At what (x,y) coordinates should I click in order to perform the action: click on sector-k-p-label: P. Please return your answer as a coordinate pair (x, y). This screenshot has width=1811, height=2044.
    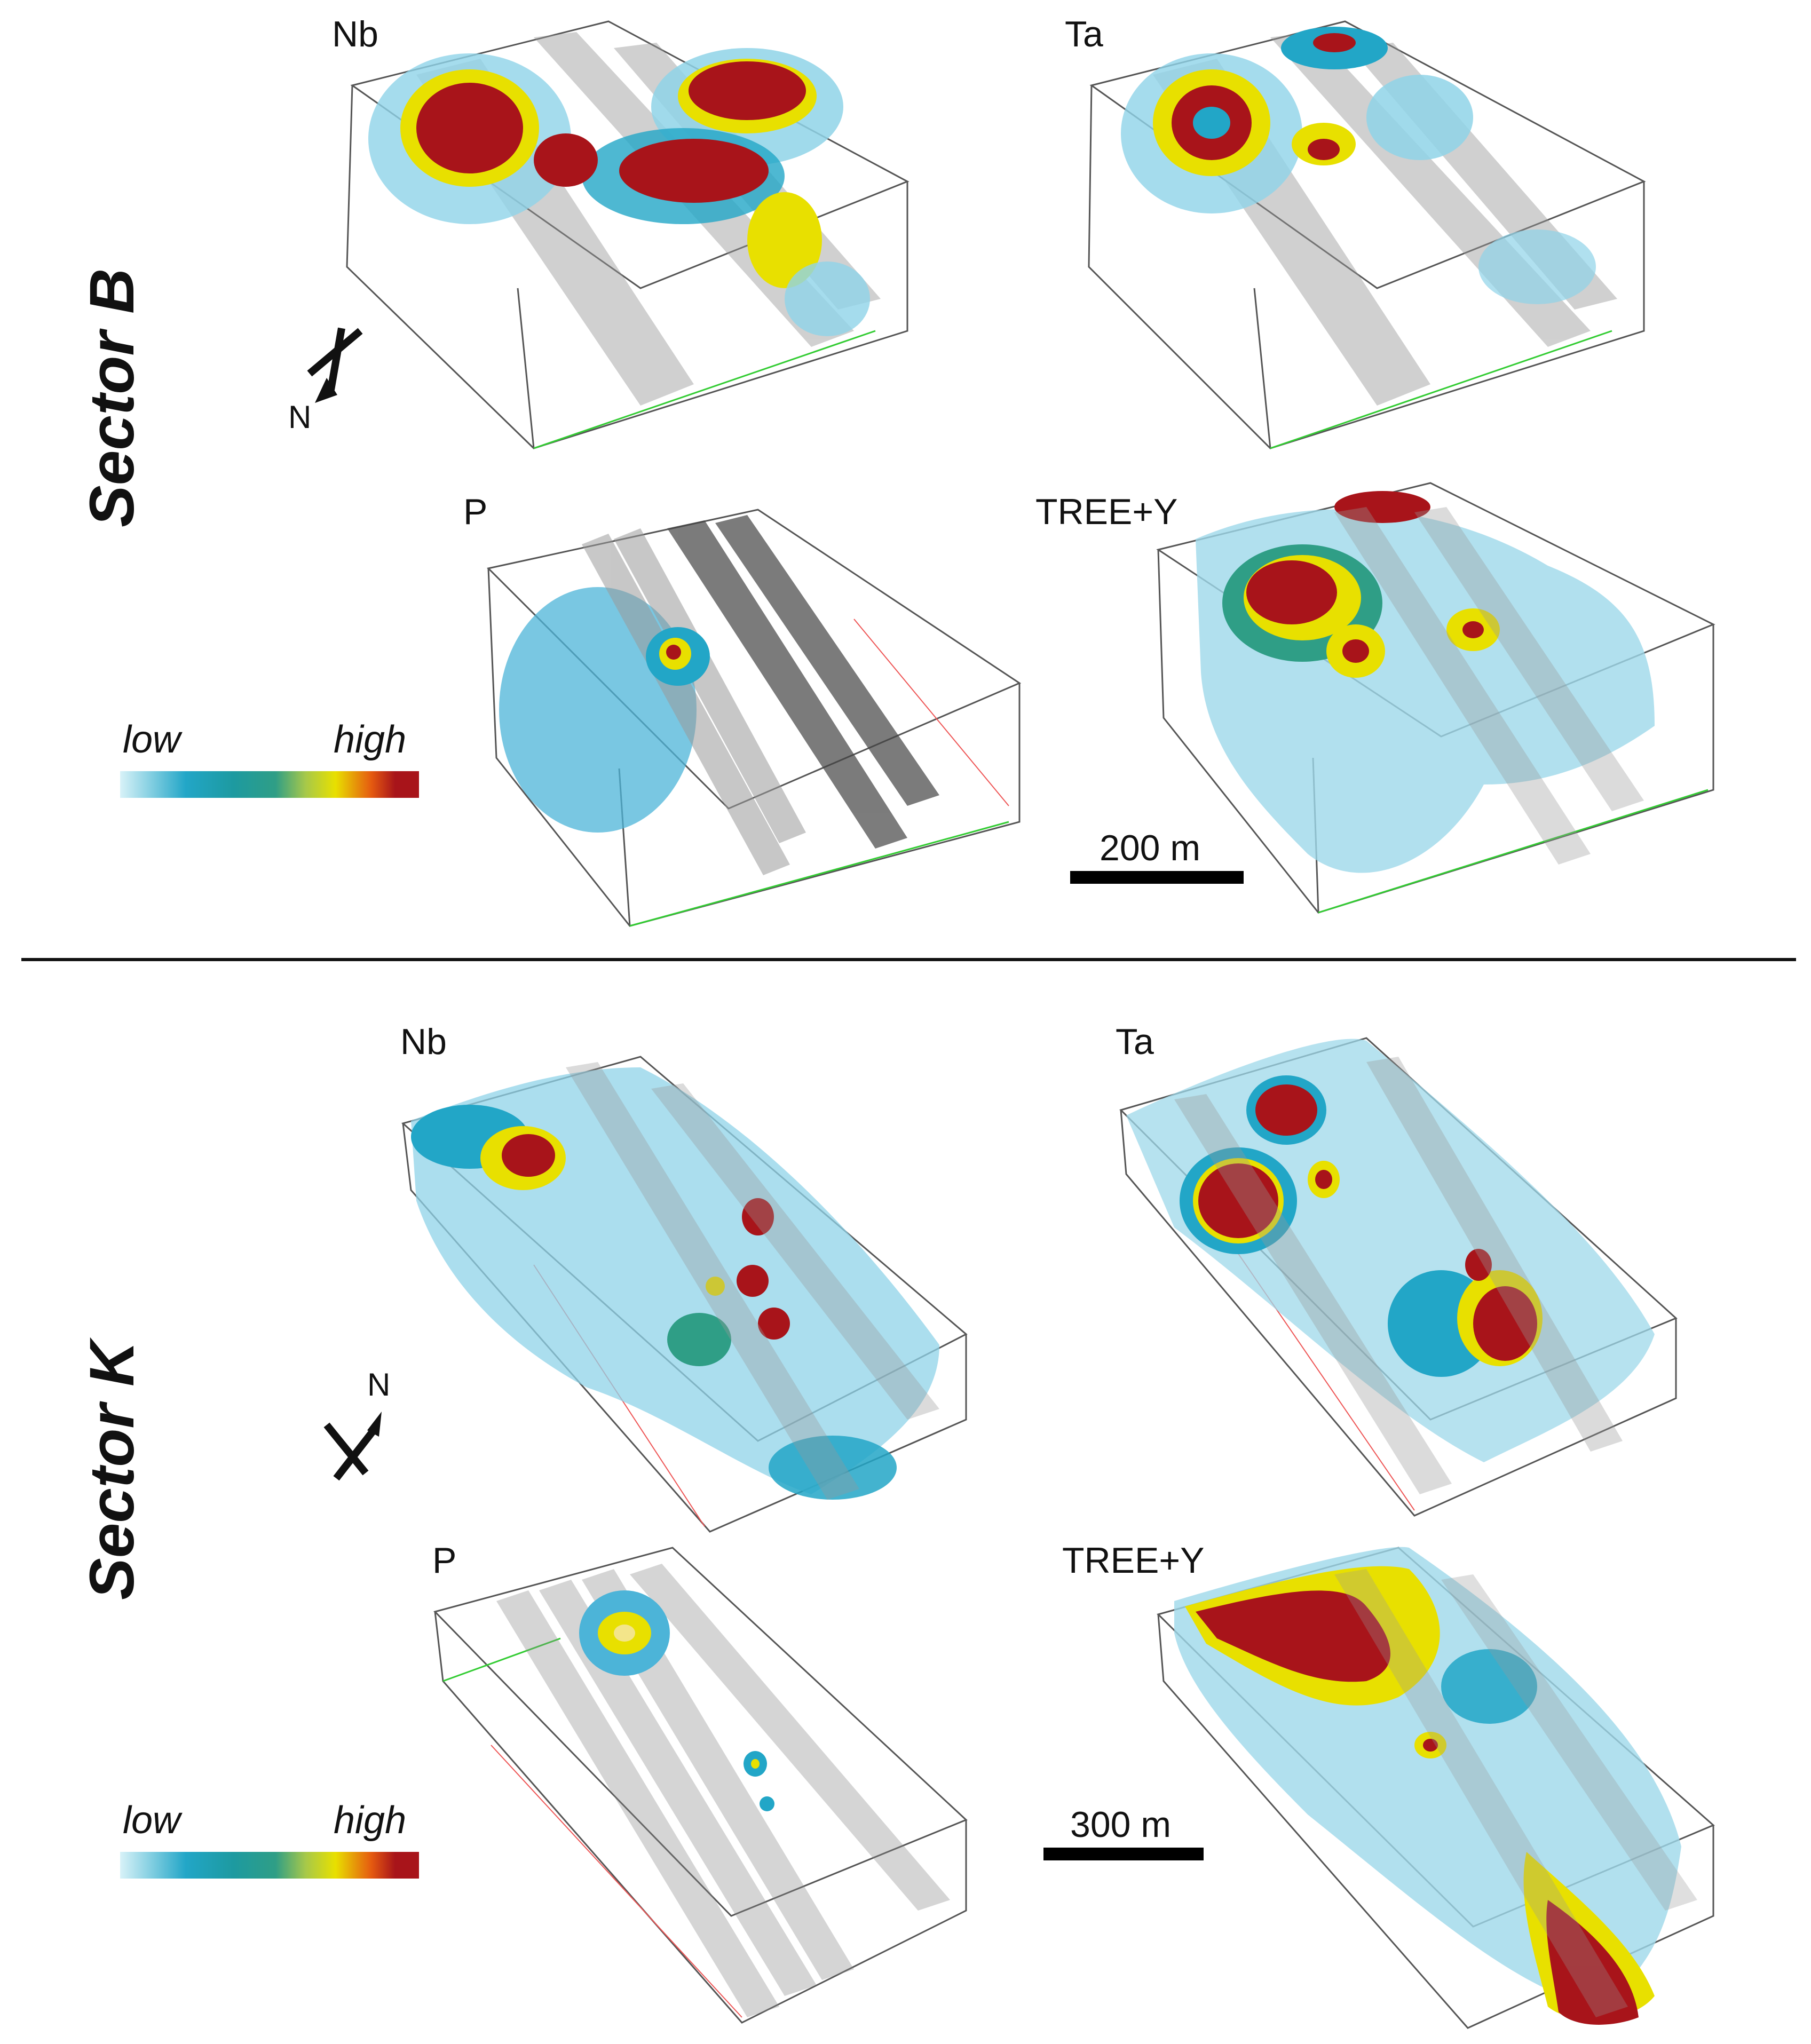
    Looking at the image, I should click on (445, 1561).